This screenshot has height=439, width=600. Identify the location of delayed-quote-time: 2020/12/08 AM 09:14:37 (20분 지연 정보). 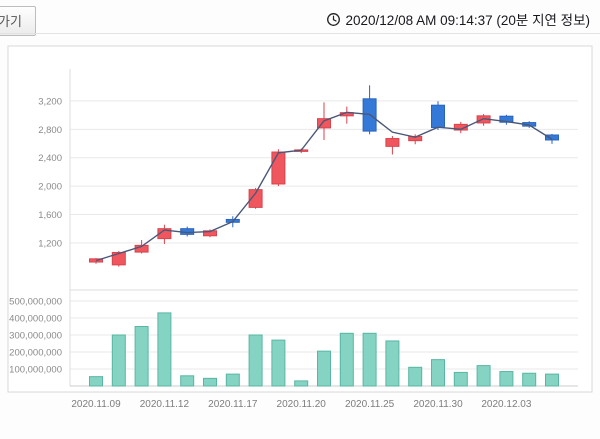
(458, 19).